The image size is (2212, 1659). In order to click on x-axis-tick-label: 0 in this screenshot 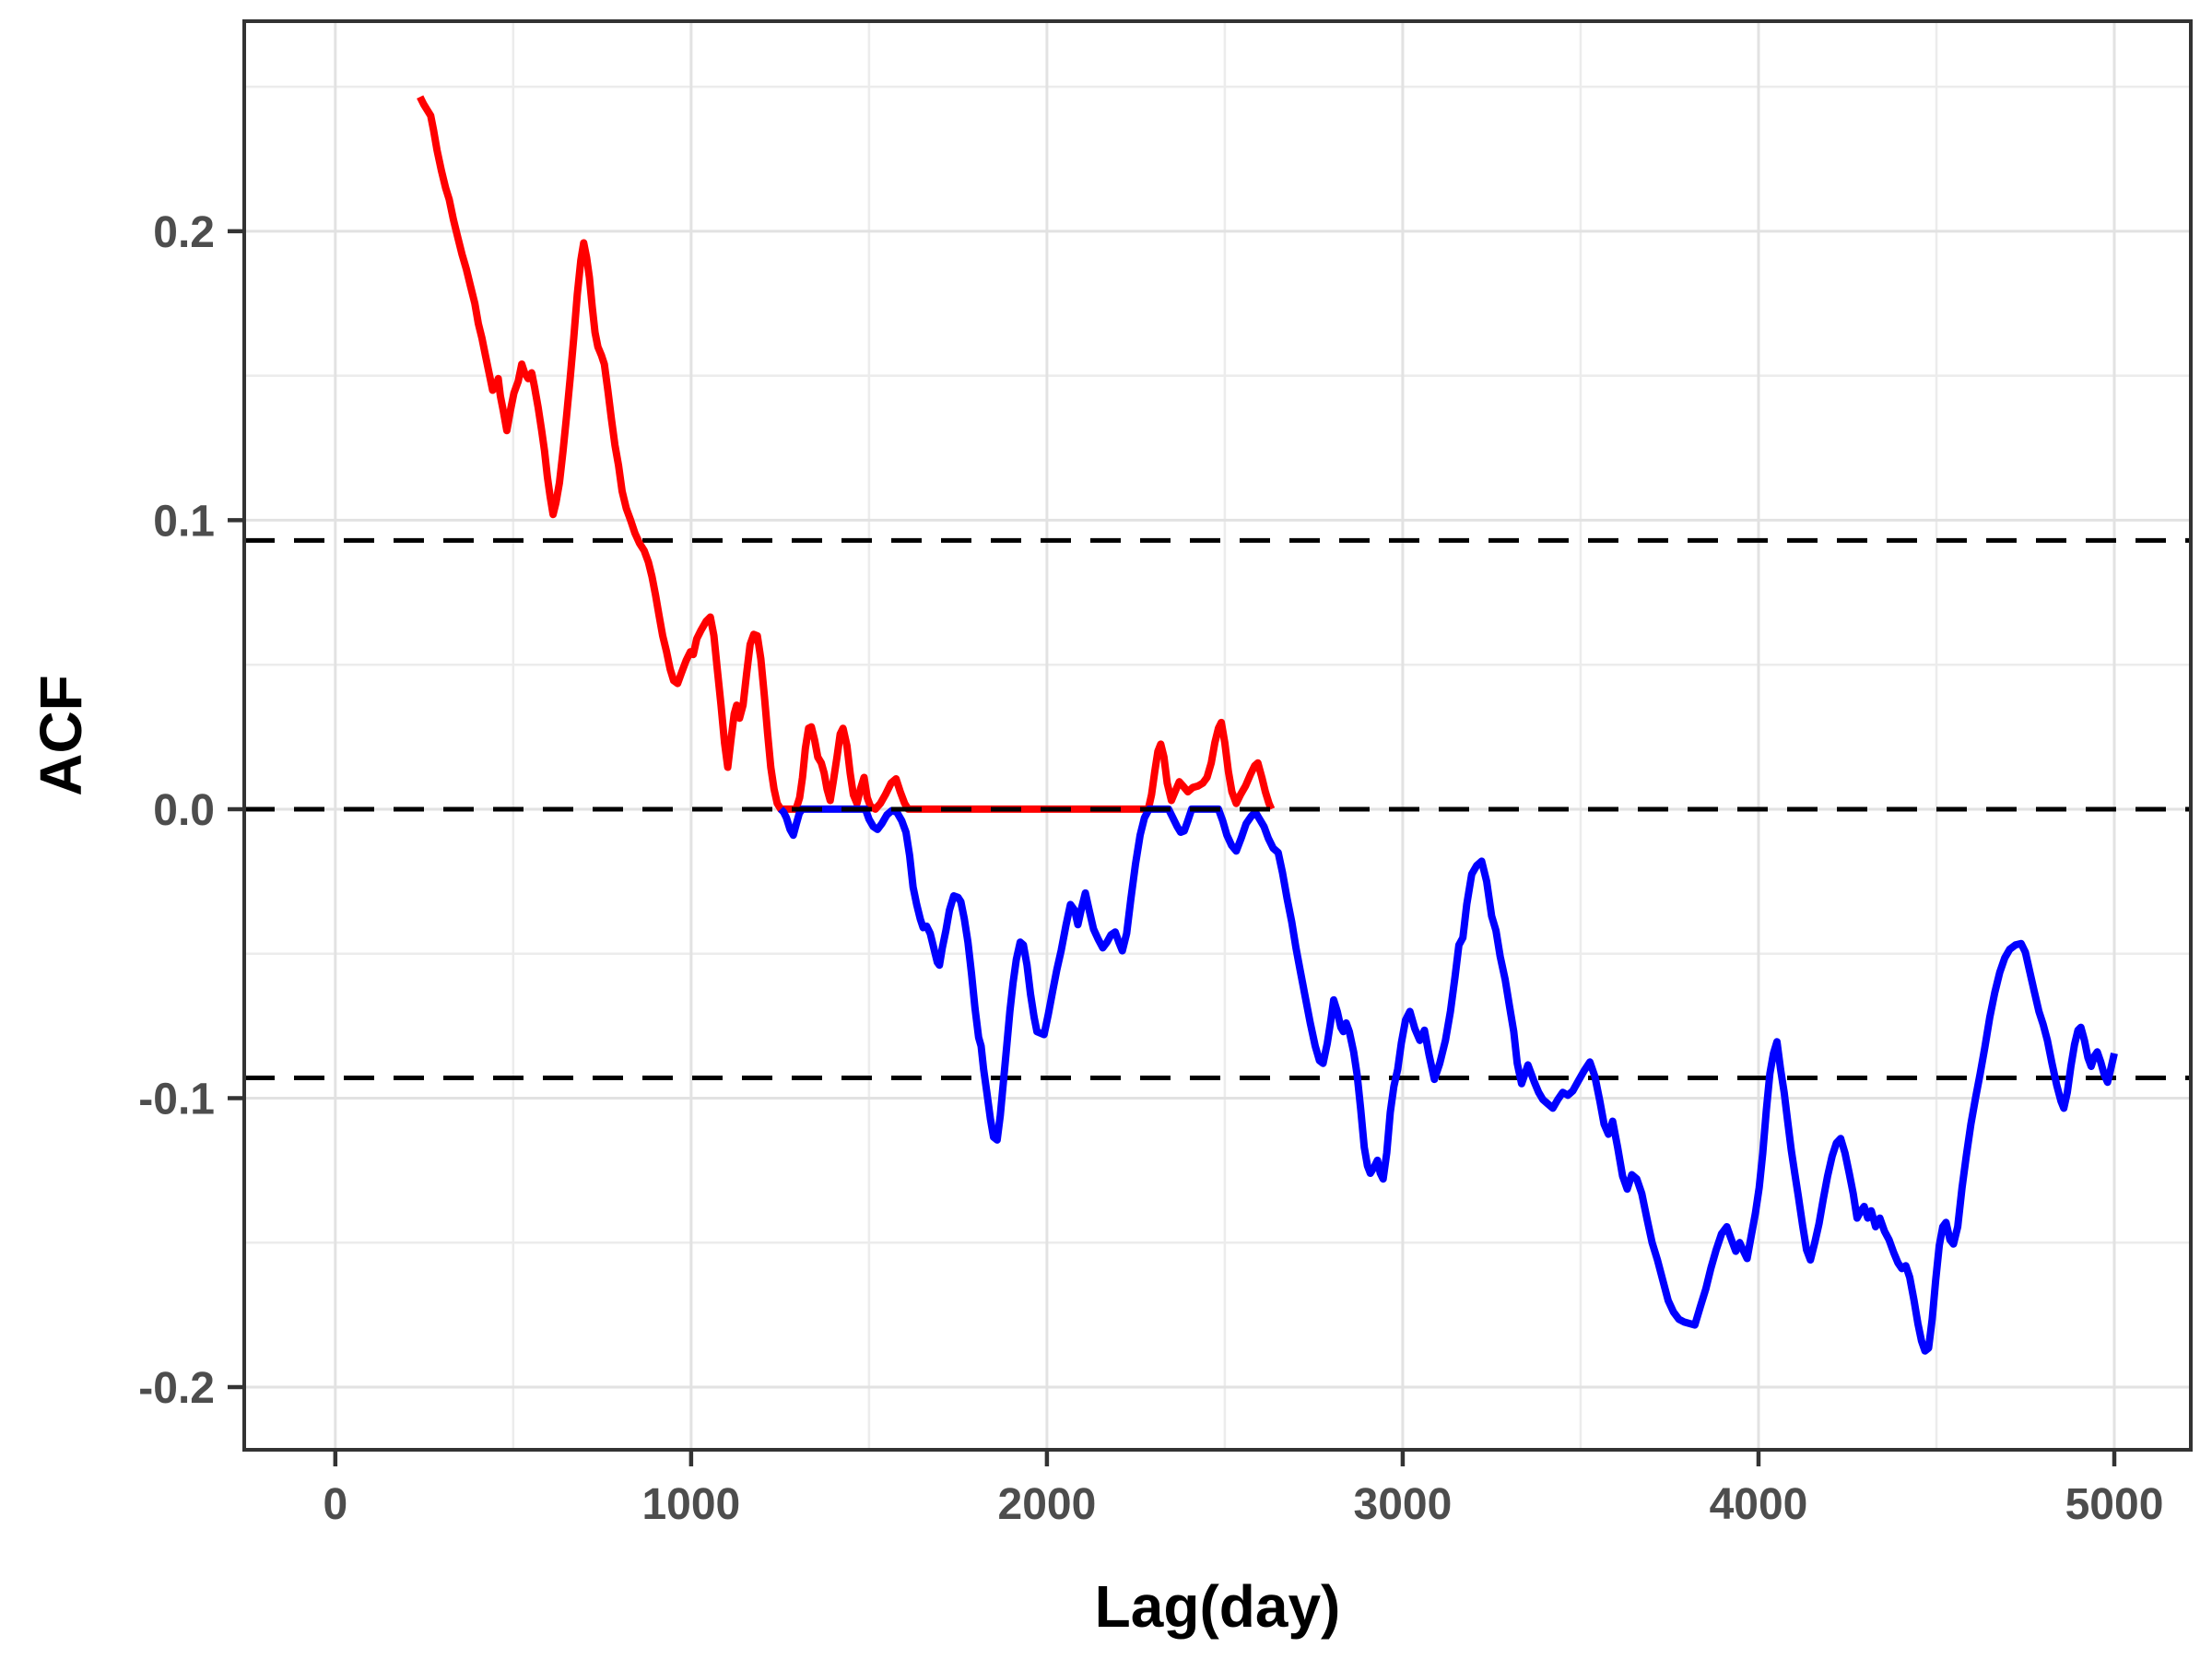, I will do `click(335, 1504)`.